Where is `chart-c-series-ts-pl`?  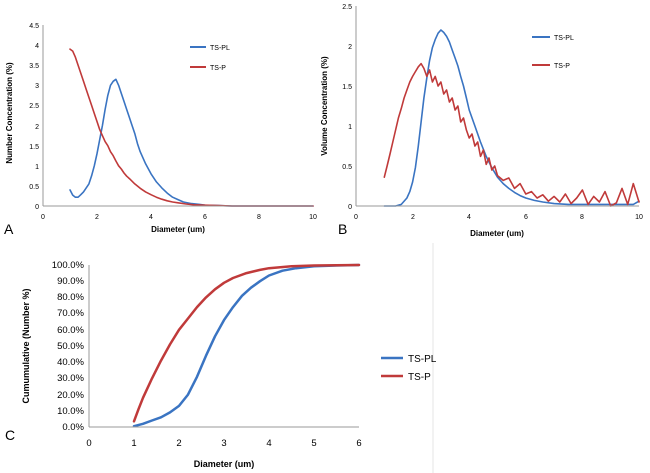 chart-c-series-ts-pl is located at coordinates (246, 345).